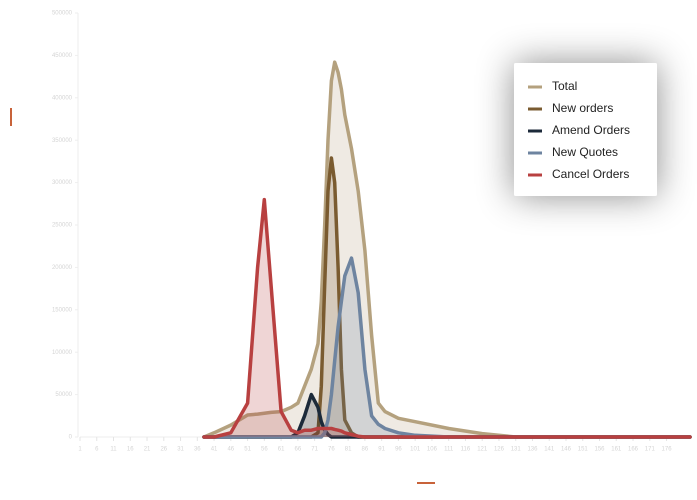 This screenshot has width=697, height=500. What do you see at coordinates (63, 395) in the screenshot?
I see `y-tick-label: 50000` at bounding box center [63, 395].